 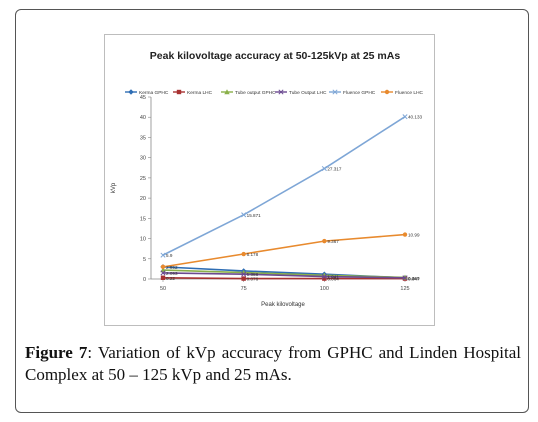 I want to click on y-axis-label: kVp, so click(x=114, y=187).